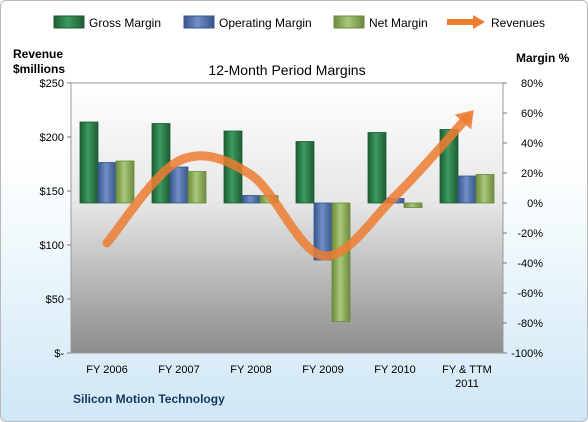  What do you see at coordinates (530, 324) in the screenshot?
I see `y-right-tick-label: -80%` at bounding box center [530, 324].